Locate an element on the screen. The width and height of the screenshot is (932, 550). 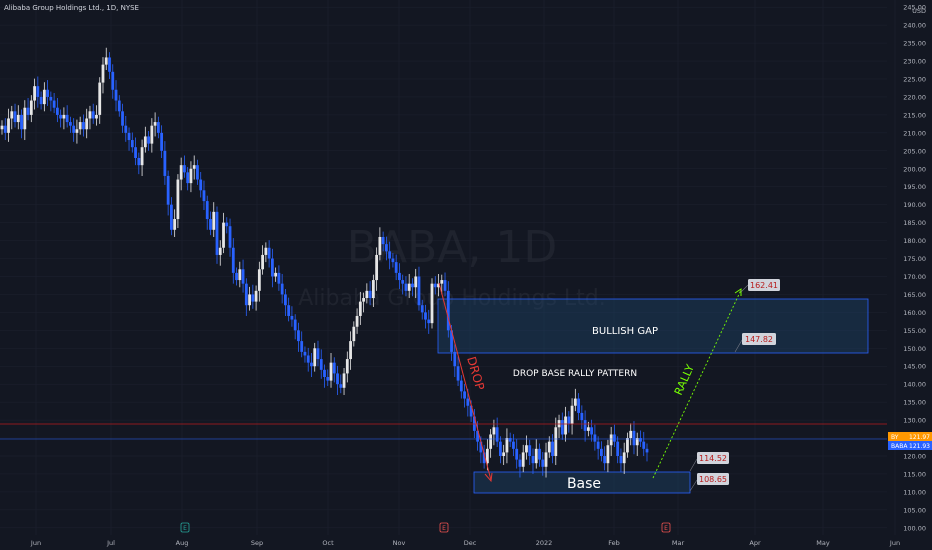
time-tick-label: Sep is located at coordinates (257, 543).